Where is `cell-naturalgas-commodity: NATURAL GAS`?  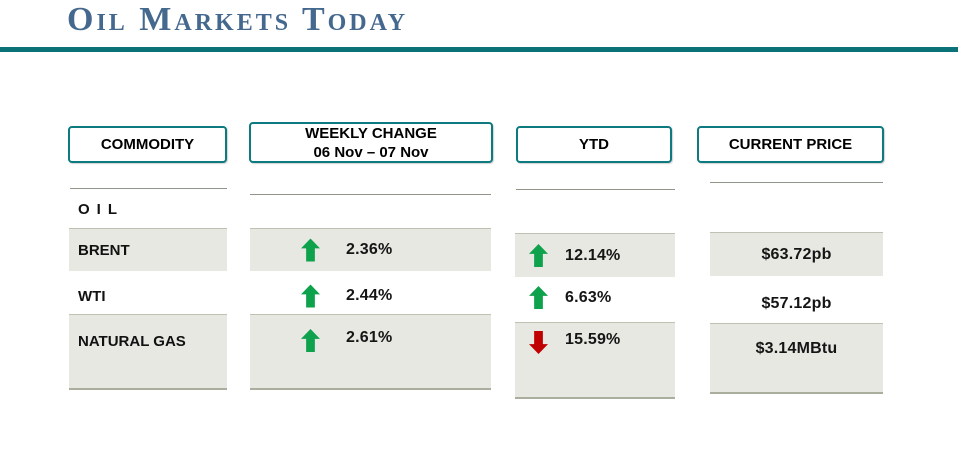 cell-naturalgas-commodity: NATURAL GAS is located at coordinates (148, 352).